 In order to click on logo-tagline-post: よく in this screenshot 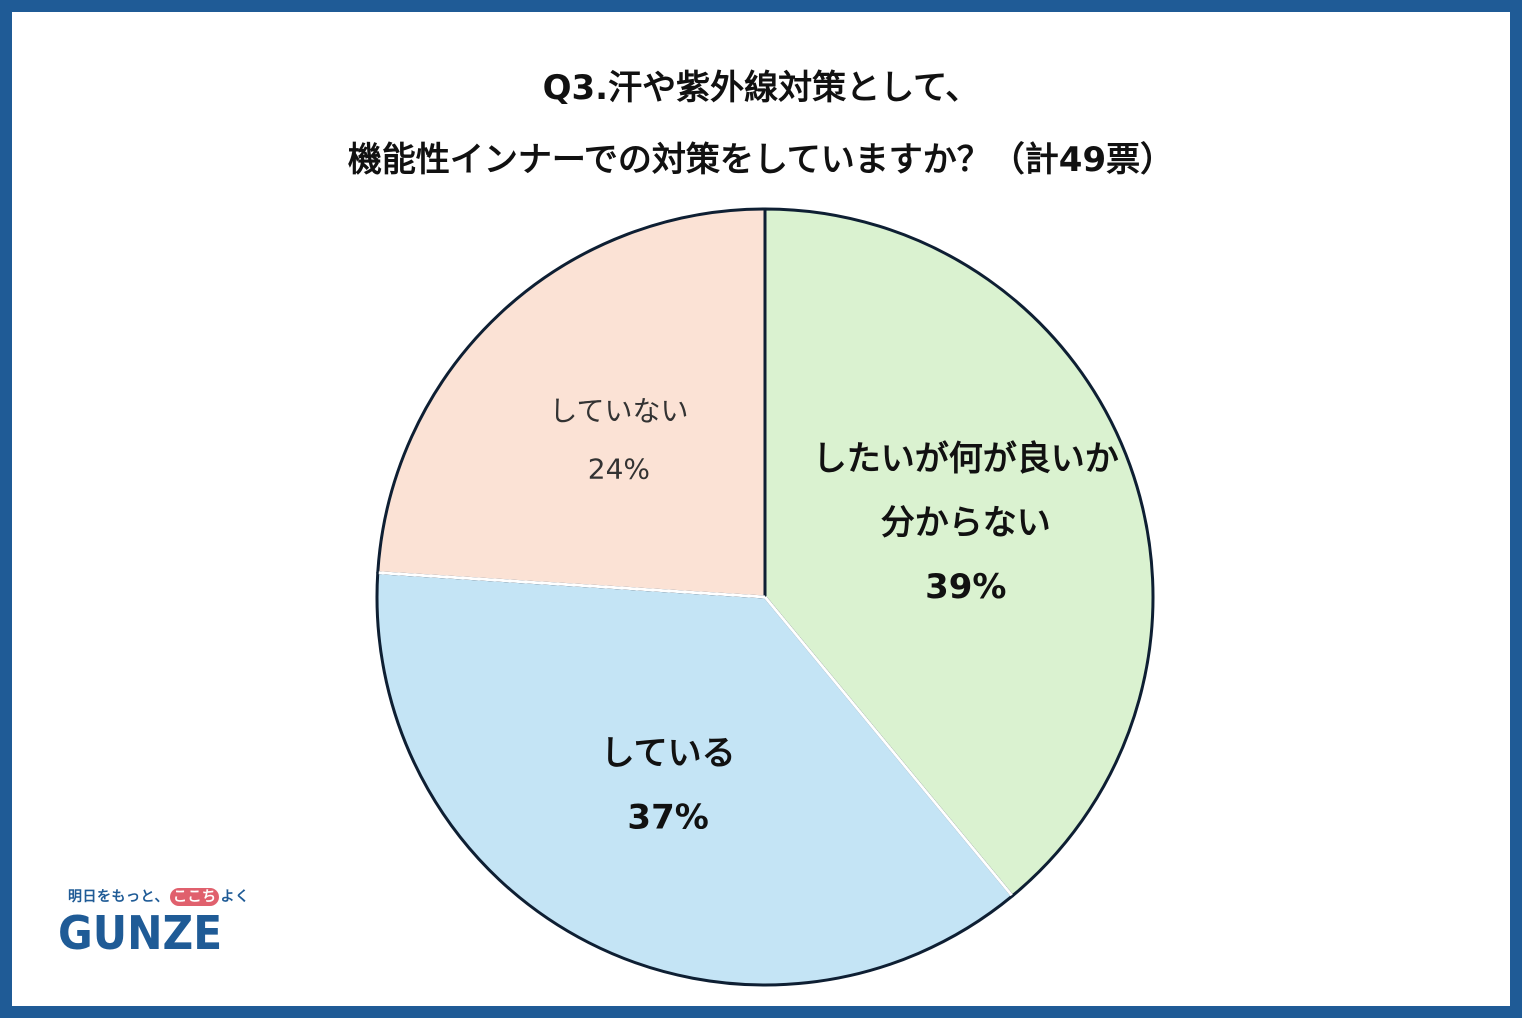, I will do `click(235, 897)`.